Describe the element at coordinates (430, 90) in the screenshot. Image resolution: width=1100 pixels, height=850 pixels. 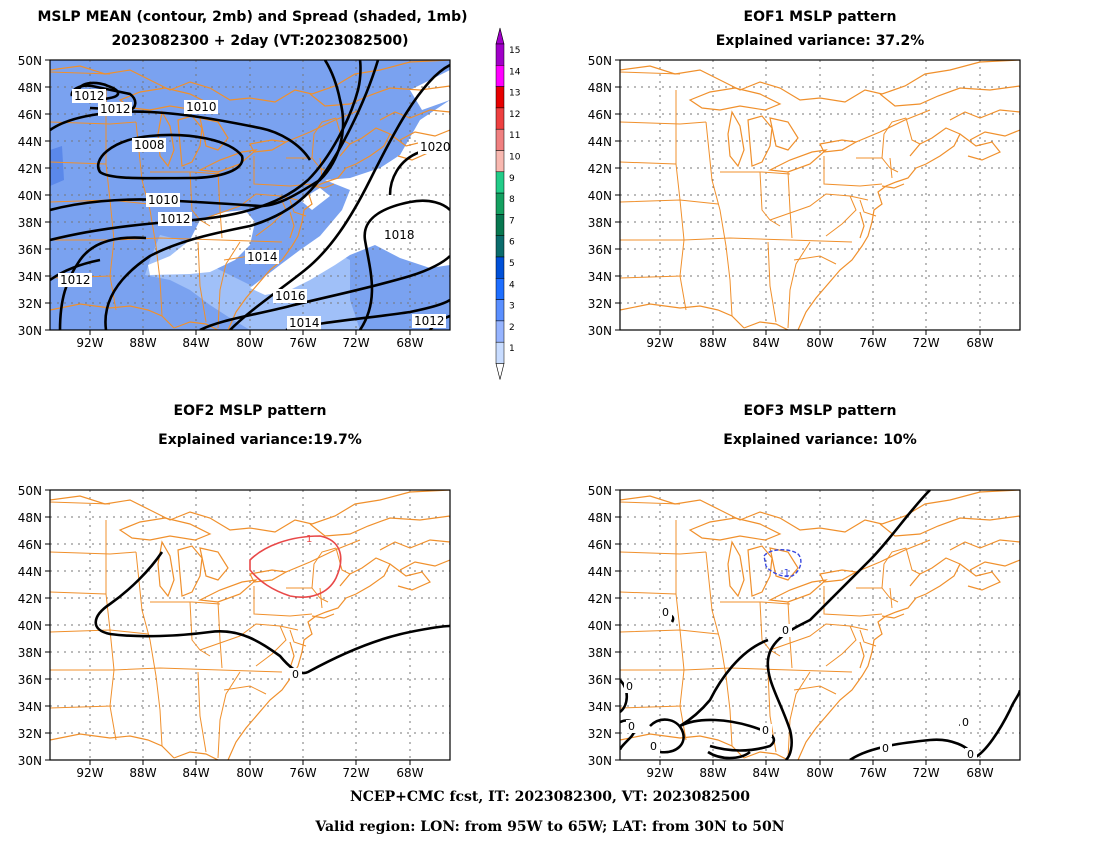
I see `low-spread-region-maritime` at that location.